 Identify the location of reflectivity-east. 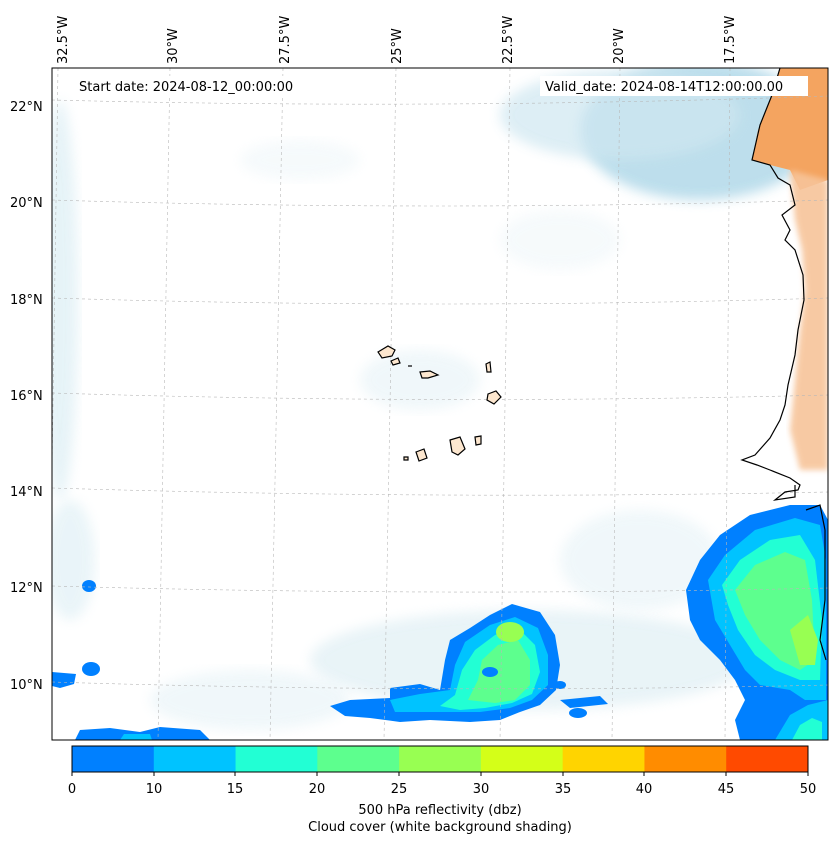
(757, 622).